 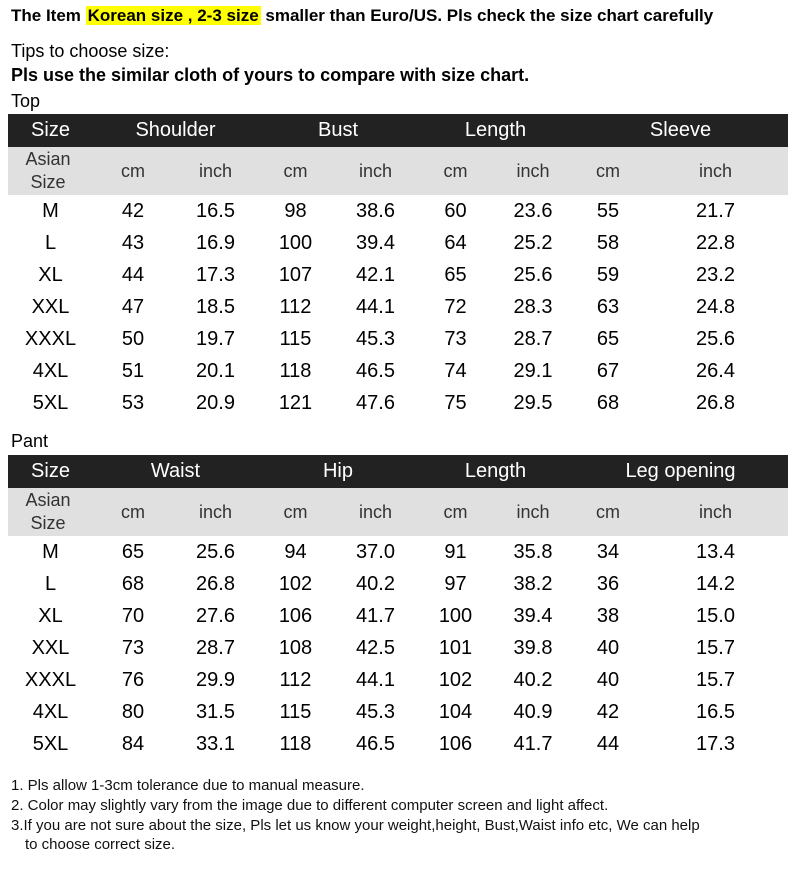 What do you see at coordinates (455, 712) in the screenshot?
I see `value-cell: 104` at bounding box center [455, 712].